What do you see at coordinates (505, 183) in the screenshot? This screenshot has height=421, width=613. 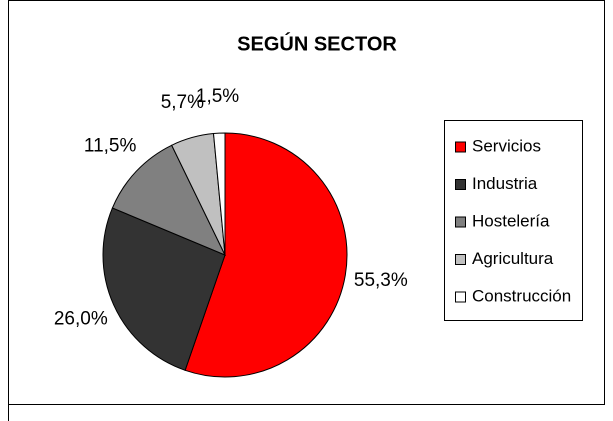 I see `legend-label: Industria` at bounding box center [505, 183].